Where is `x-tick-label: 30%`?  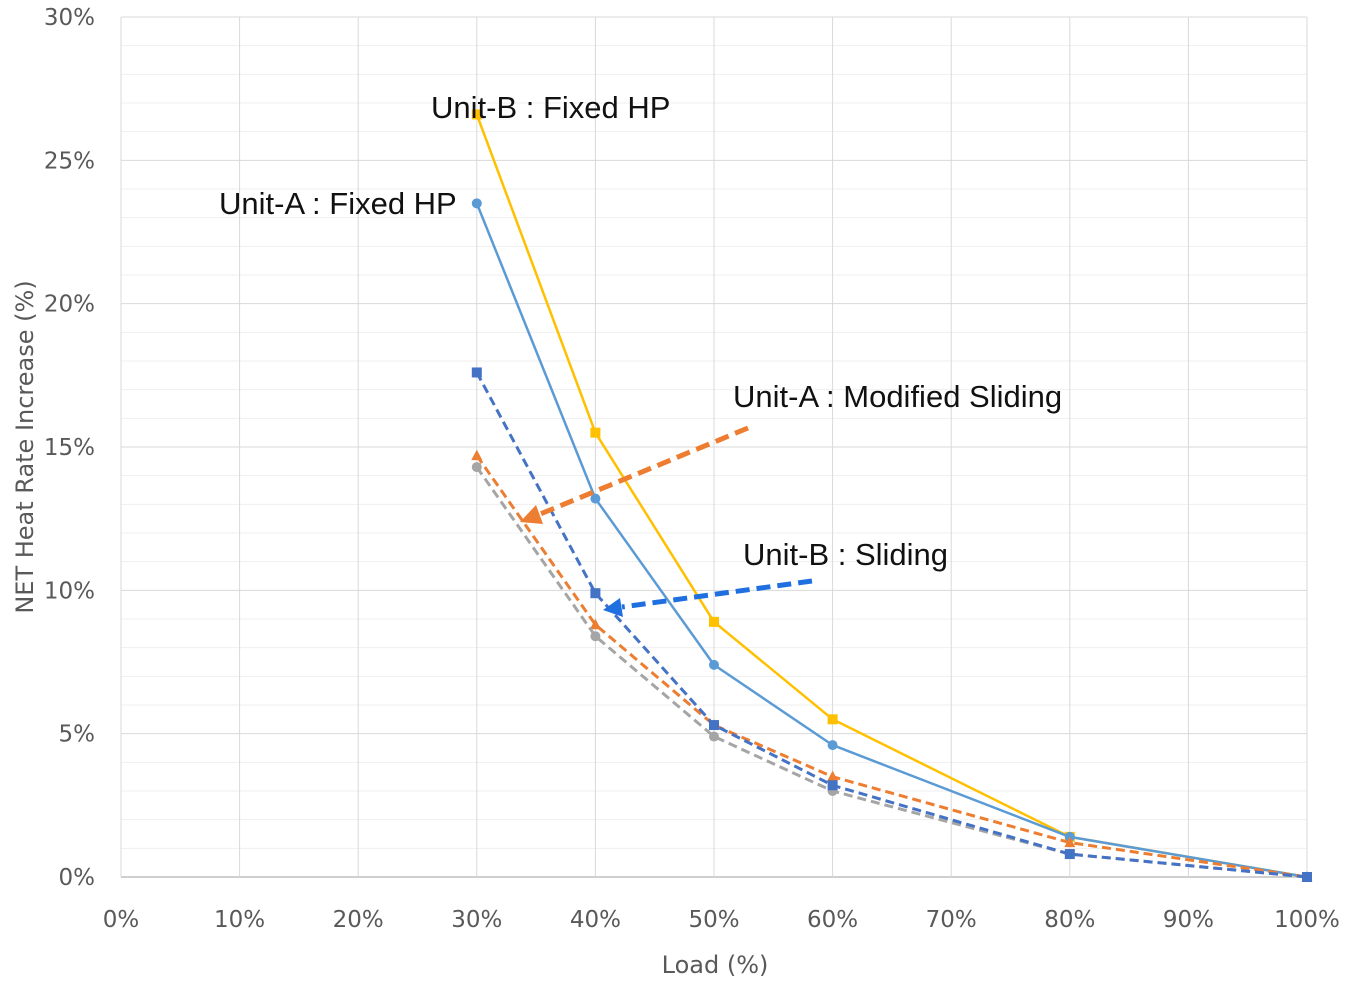 x-tick-label: 30% is located at coordinates (476, 920).